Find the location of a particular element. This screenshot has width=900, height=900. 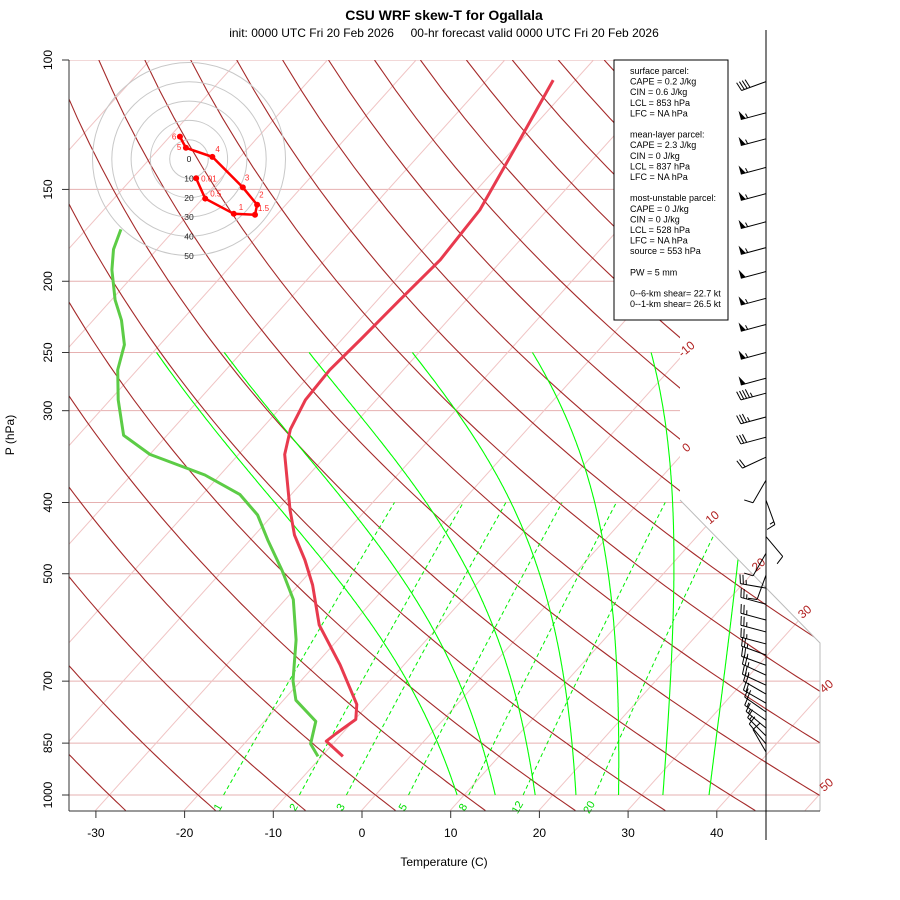

y-tick-label: 700 is located at coordinates (48, 681).